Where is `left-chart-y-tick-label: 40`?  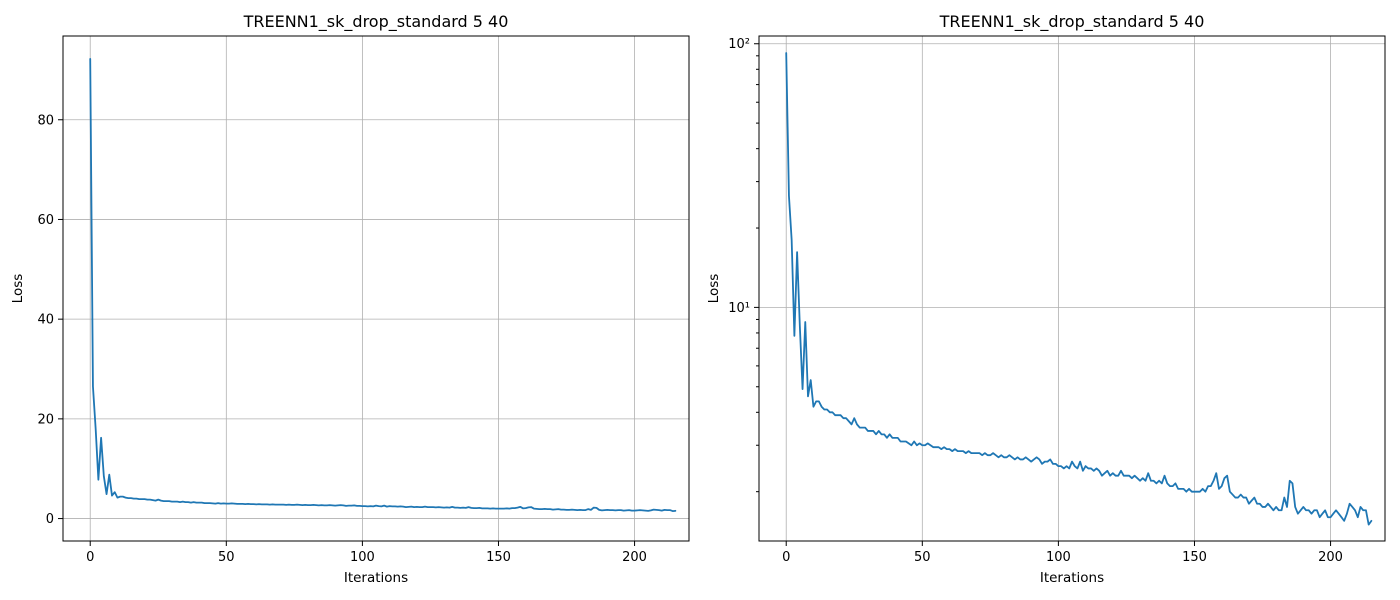 left-chart-y-tick-label: 40 is located at coordinates (45, 320).